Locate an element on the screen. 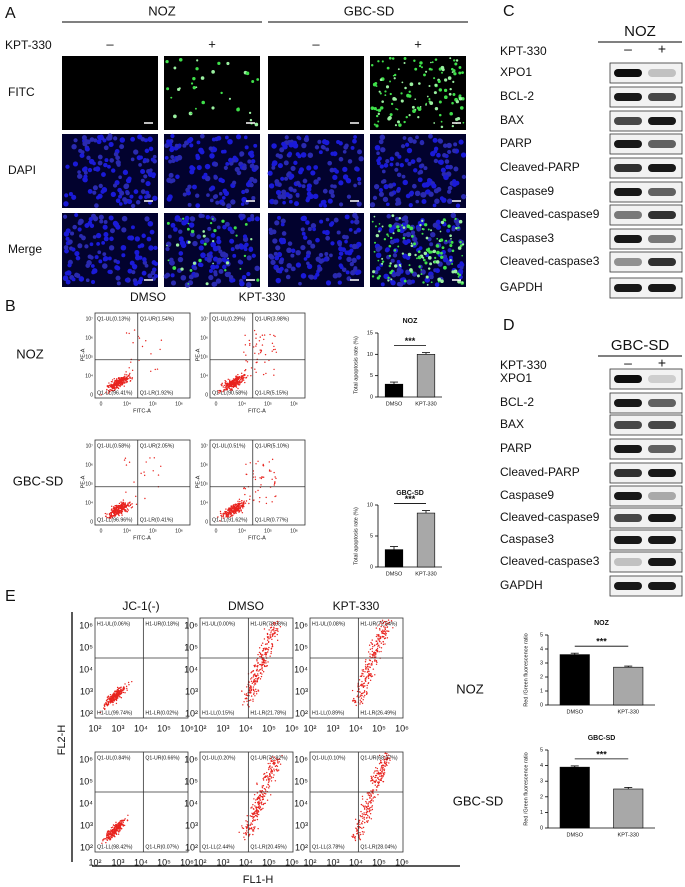  x-tick-label: 10² is located at coordinates (199, 862).